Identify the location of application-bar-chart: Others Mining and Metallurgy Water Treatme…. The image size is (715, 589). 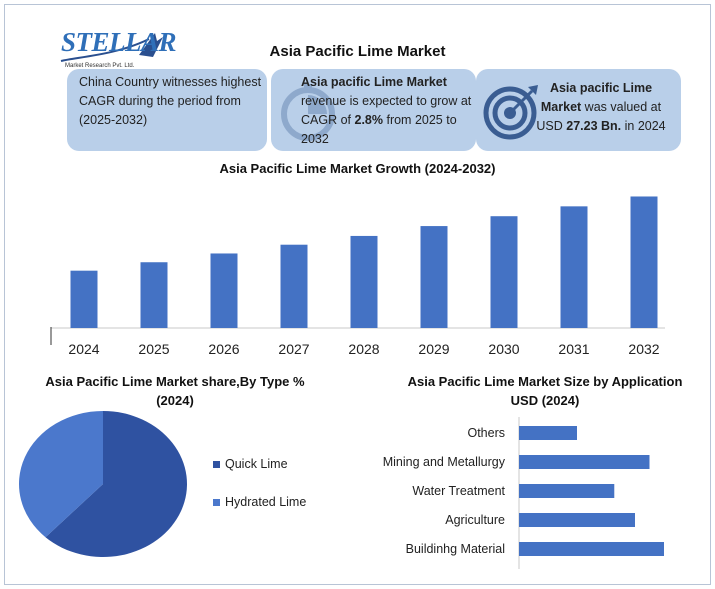
(523, 493).